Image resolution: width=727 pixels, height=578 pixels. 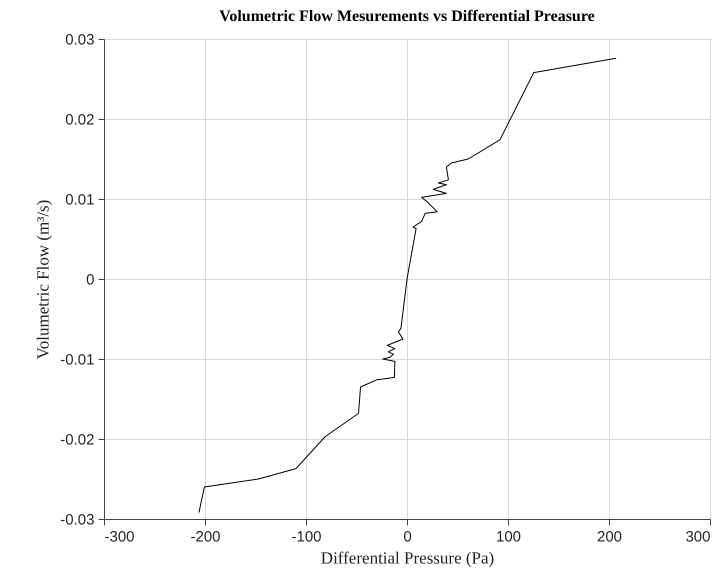 What do you see at coordinates (407, 558) in the screenshot?
I see `x-axis-title: Differential Pressure (Pa)` at bounding box center [407, 558].